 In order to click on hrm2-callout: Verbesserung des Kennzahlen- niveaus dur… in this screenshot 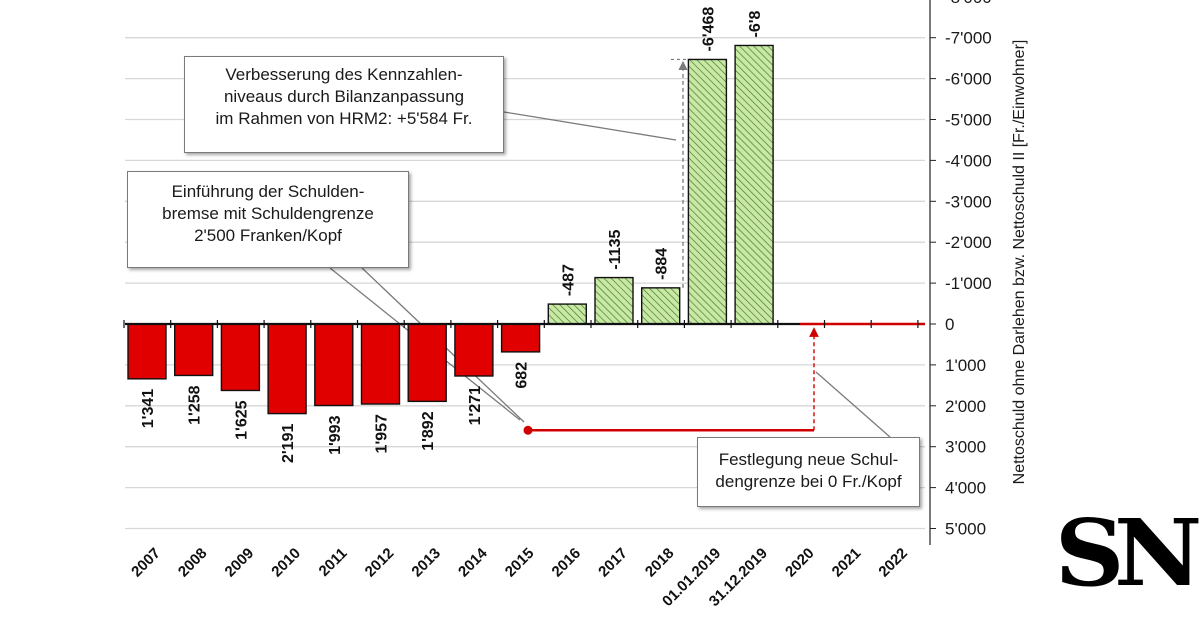, I will do `click(344, 104)`.